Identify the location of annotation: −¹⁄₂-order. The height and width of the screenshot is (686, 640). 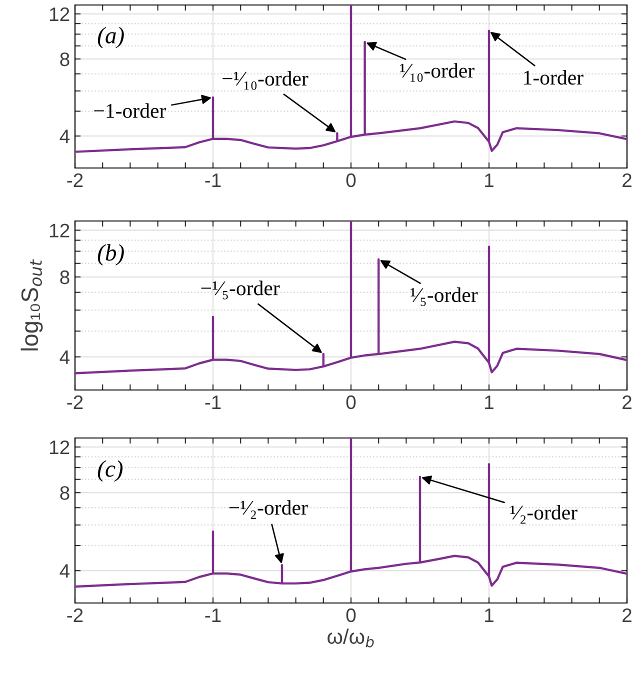
(268, 509).